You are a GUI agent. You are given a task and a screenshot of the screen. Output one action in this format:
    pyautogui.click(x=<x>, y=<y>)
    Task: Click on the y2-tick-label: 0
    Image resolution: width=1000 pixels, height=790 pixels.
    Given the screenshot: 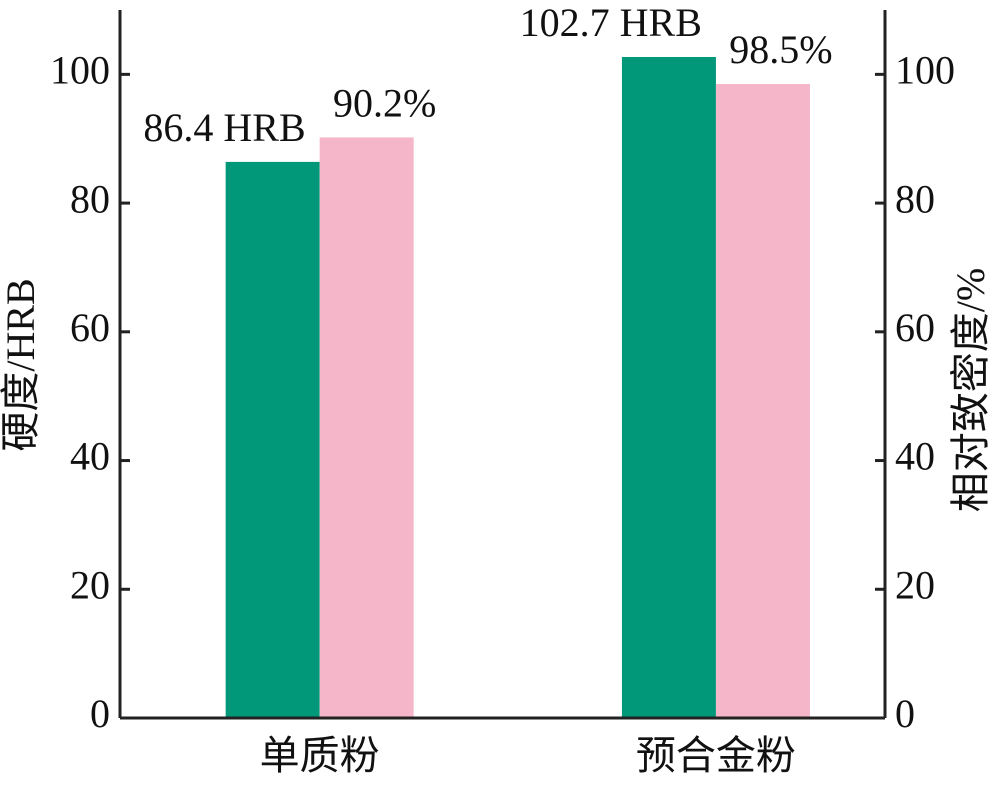 What is the action you would take?
    pyautogui.click(x=905, y=713)
    